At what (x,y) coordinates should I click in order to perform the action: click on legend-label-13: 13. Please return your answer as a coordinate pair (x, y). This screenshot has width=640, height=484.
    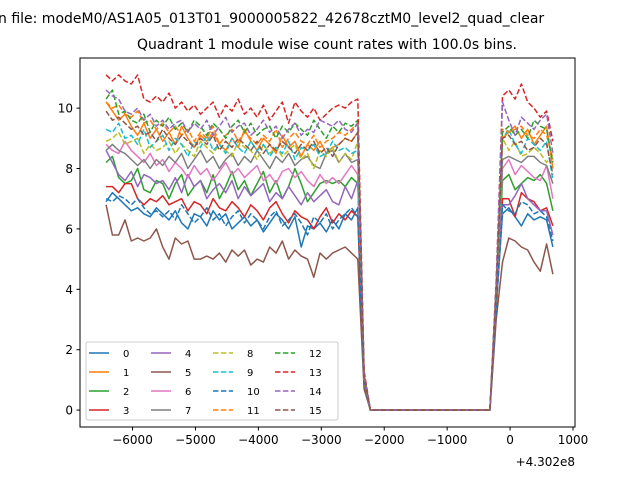
    Looking at the image, I should click on (315, 373).